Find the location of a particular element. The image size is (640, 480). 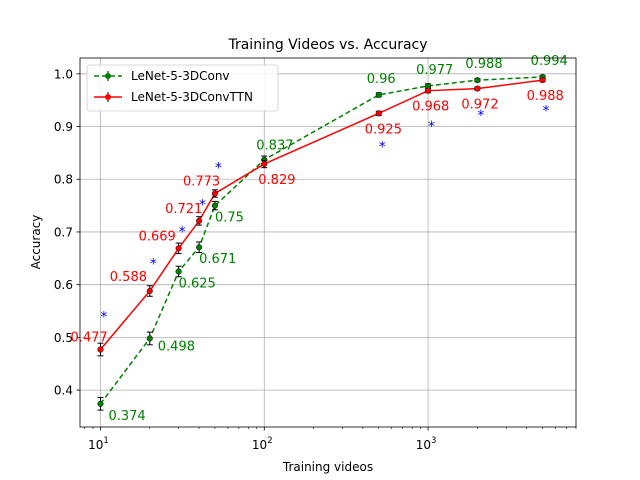

chart-title: Training Videos vs. Accuracy is located at coordinates (327, 45).